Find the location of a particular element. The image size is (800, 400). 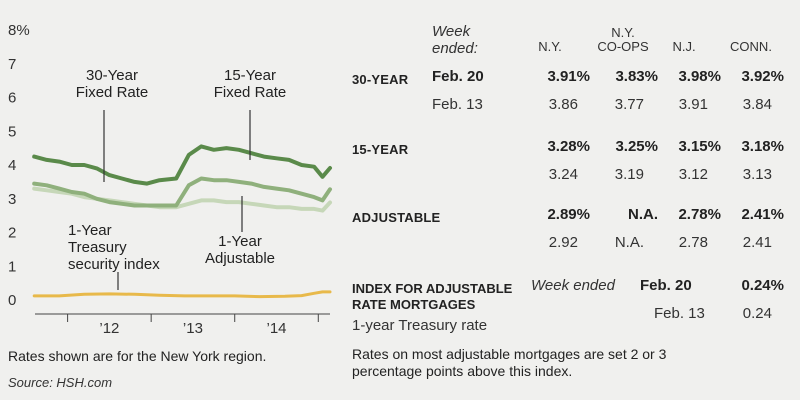

header-nj: N.J. is located at coordinates (684, 46).